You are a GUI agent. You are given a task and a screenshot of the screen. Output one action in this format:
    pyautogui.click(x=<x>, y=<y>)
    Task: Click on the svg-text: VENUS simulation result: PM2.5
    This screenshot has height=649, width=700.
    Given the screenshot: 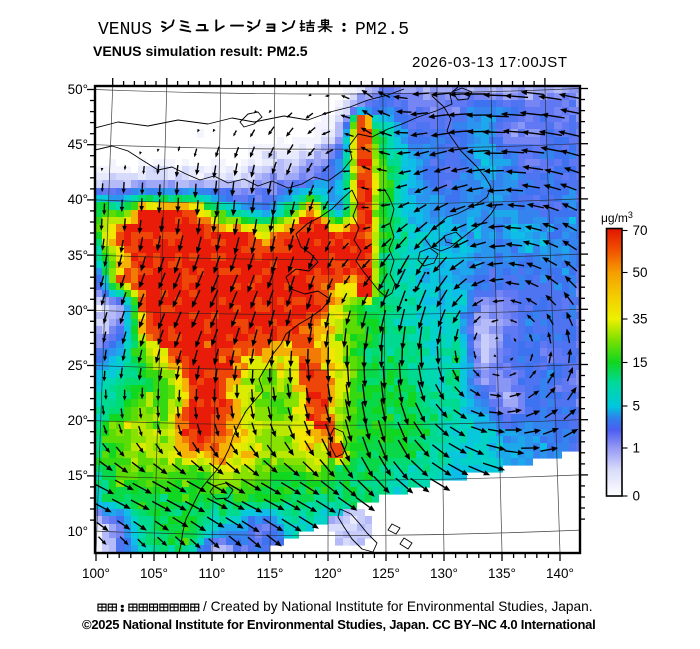 What is the action you would take?
    pyautogui.click(x=200, y=51)
    